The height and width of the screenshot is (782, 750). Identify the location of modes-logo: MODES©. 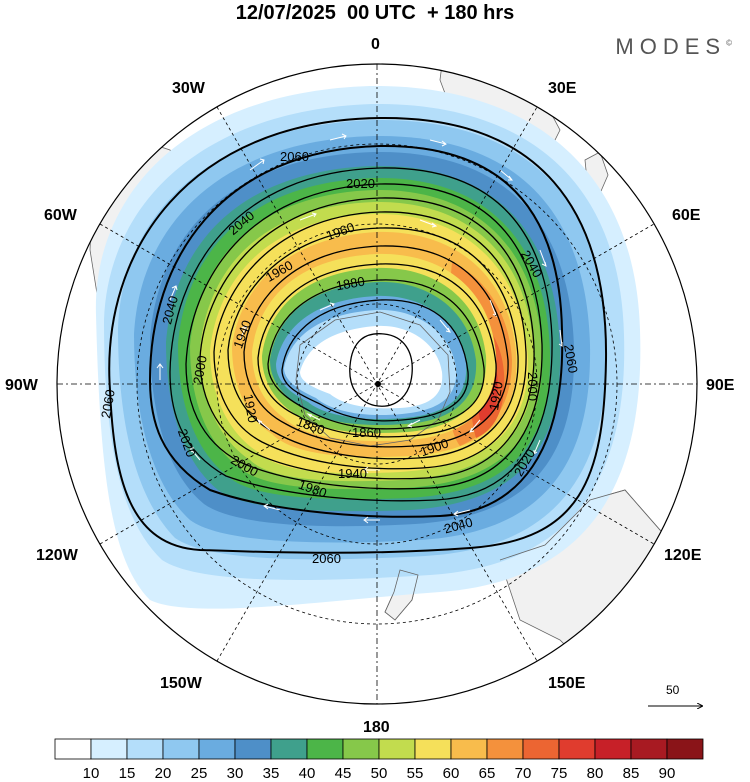
(673, 47).